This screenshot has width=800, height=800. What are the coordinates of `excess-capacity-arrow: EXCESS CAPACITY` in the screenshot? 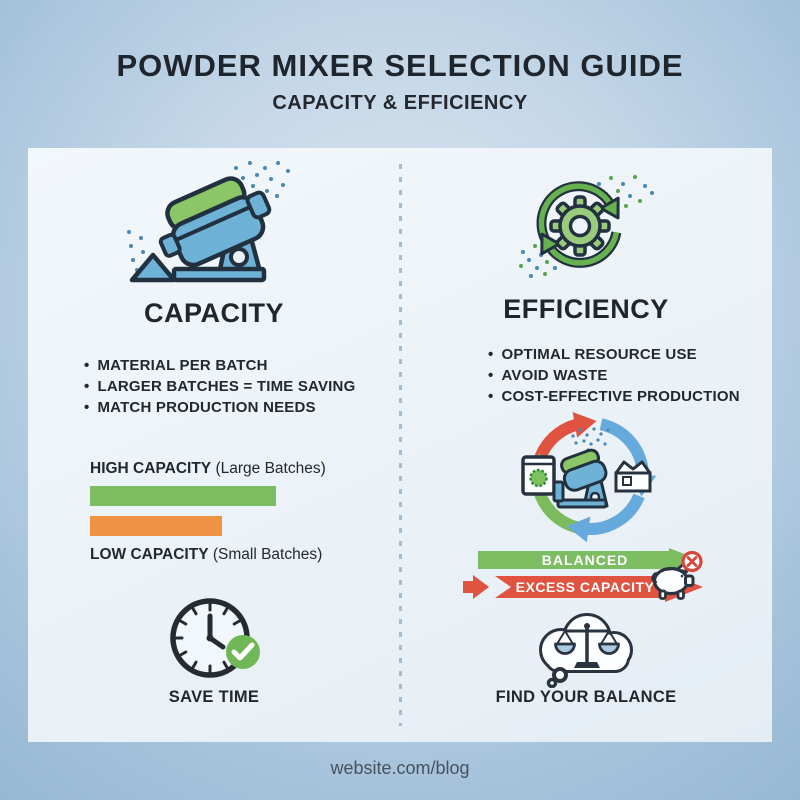 It's located at (583, 587).